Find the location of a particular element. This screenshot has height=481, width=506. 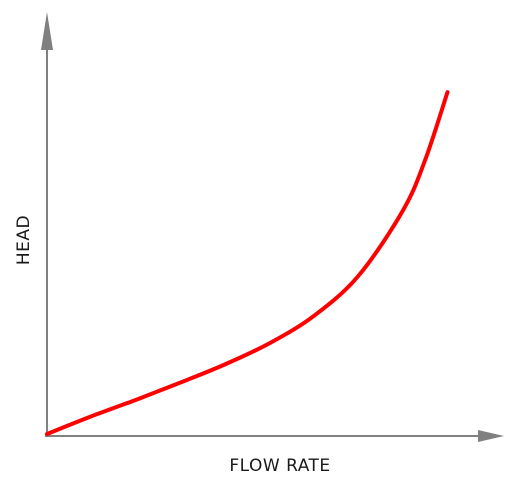

y-axis is located at coordinates (47, 224).